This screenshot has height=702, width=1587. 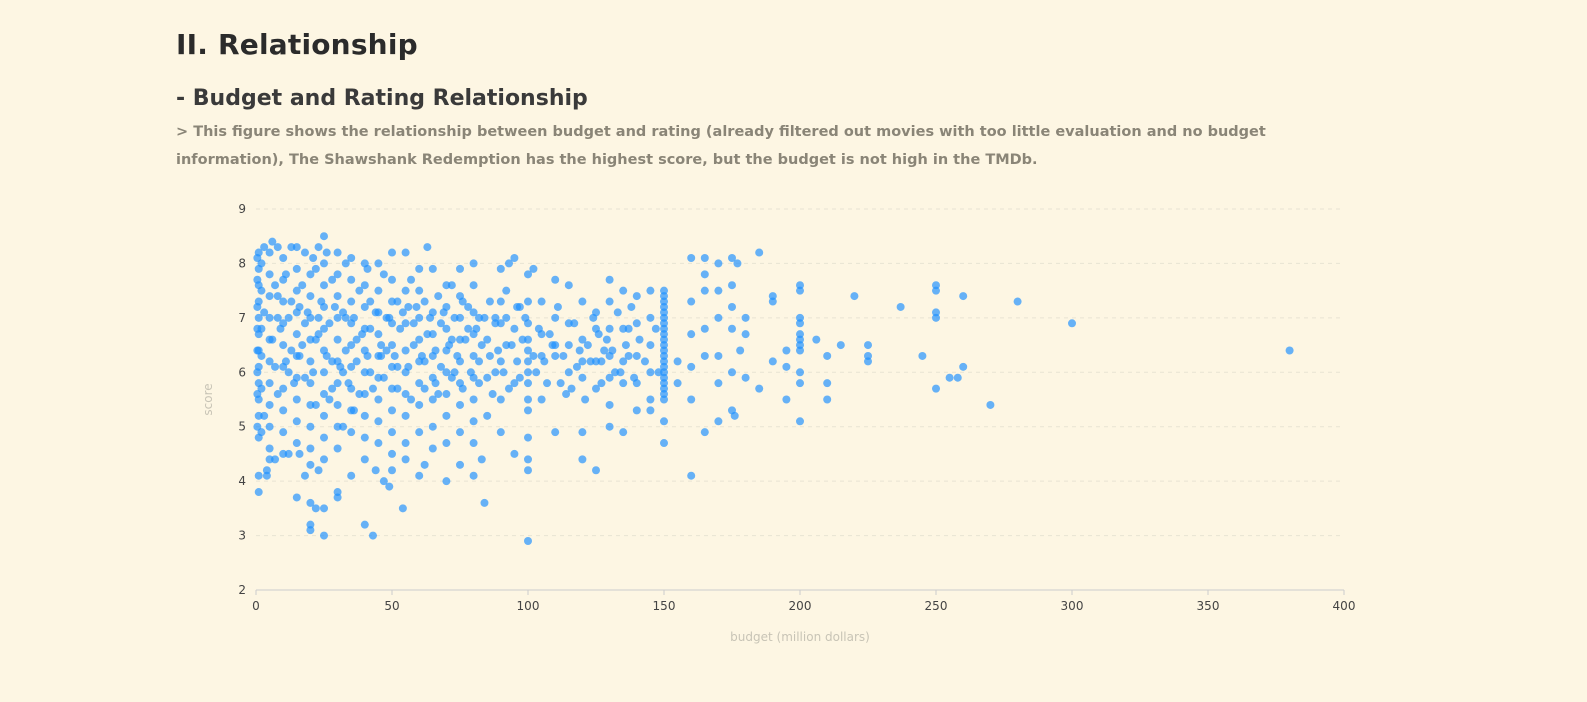 What do you see at coordinates (936, 606) in the screenshot?
I see `x-tick-label: 250` at bounding box center [936, 606].